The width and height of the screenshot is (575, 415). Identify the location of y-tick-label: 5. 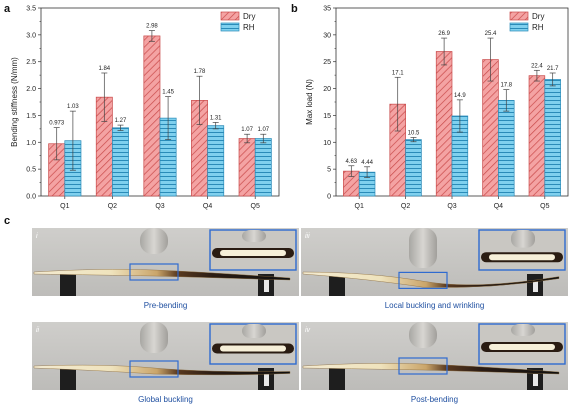
(329, 170).